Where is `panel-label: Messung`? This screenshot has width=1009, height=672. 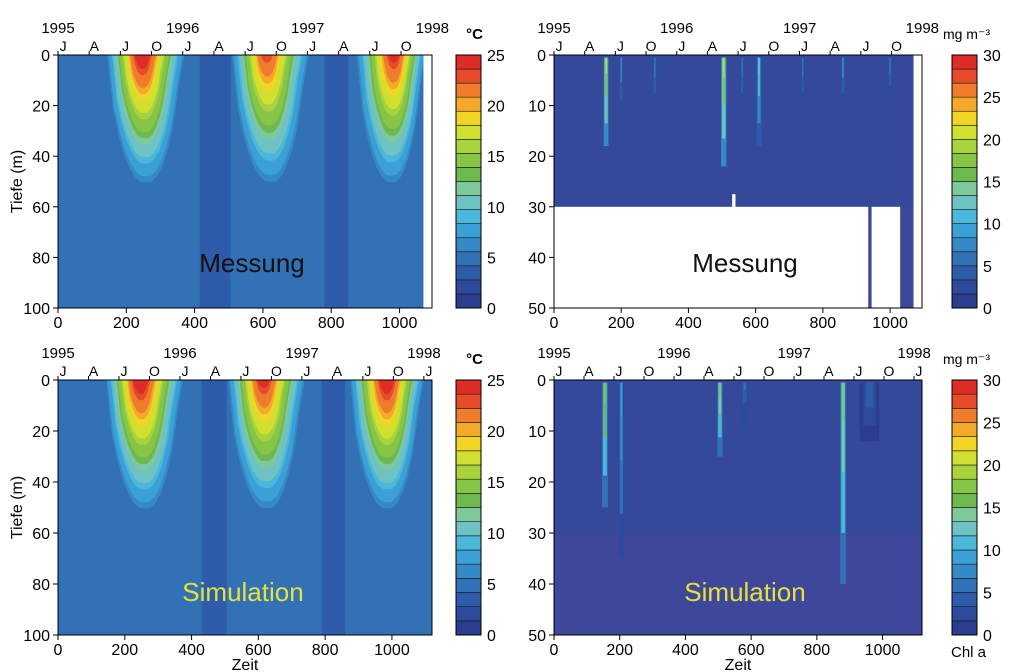 panel-label: Messung is located at coordinates (252, 263).